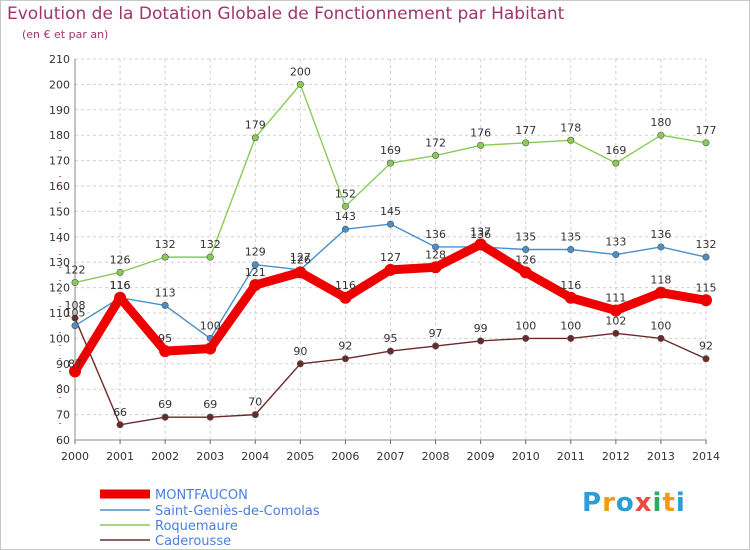 Image resolution: width=750 pixels, height=550 pixels. Describe the element at coordinates (196, 526) in the screenshot. I see `legend-label-2: Roquemaure` at that location.